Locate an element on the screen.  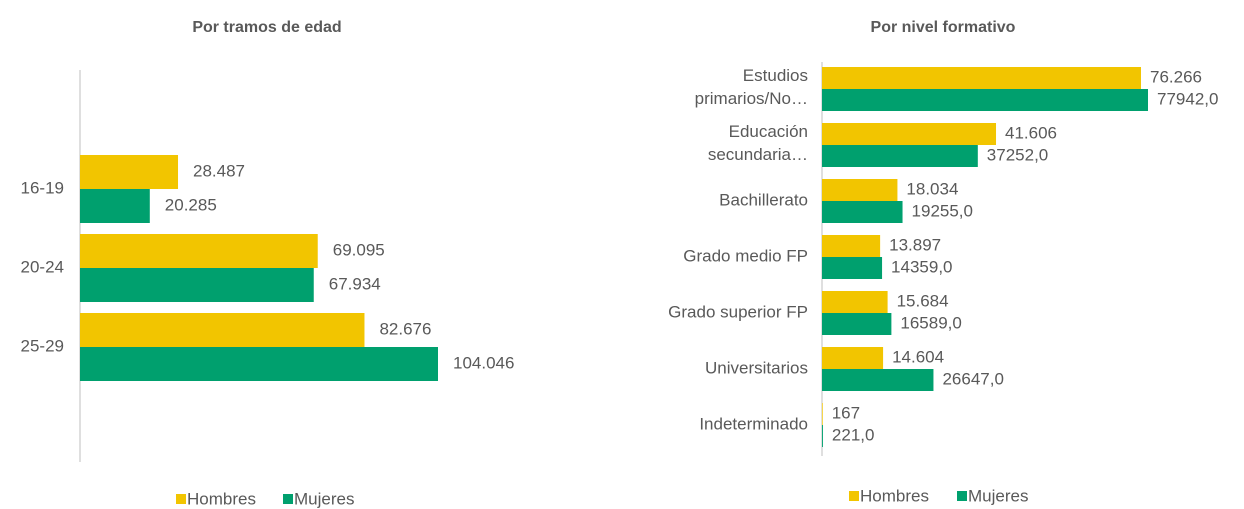
value-label: 13.897 is located at coordinates (915, 244).